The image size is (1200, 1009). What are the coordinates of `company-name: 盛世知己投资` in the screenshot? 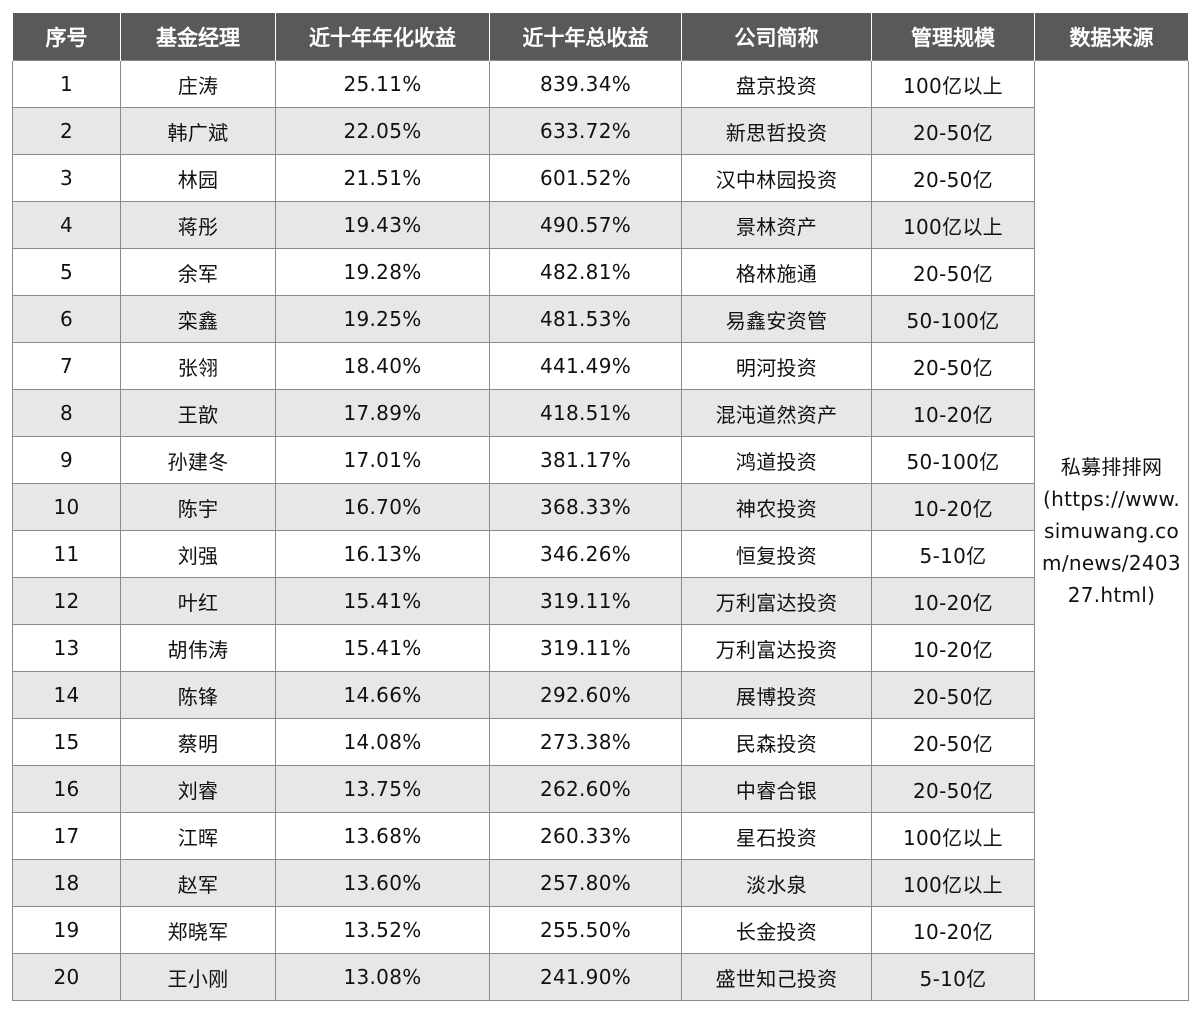 It's located at (776, 977).